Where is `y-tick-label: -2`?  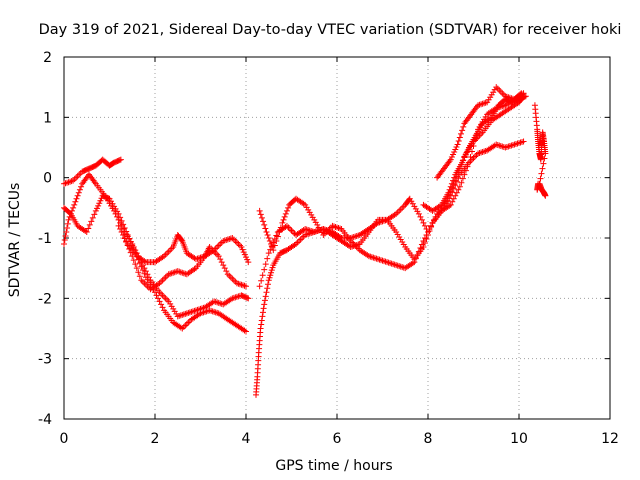 y-tick-label: -2 is located at coordinates (45, 299).